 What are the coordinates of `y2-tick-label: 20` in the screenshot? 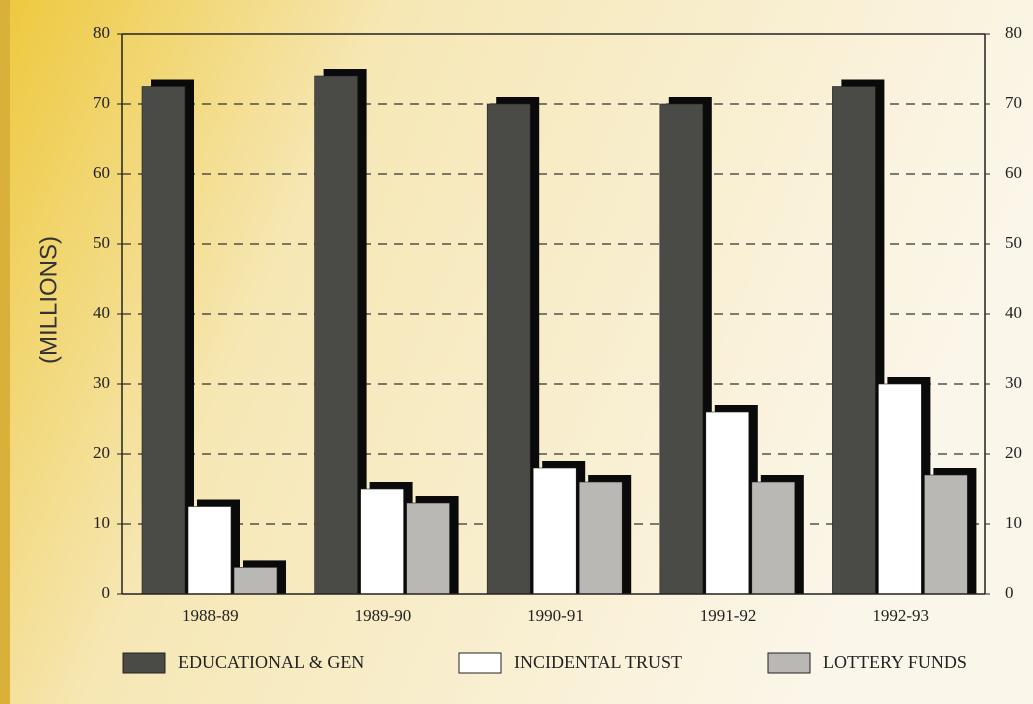 It's located at (1013, 452).